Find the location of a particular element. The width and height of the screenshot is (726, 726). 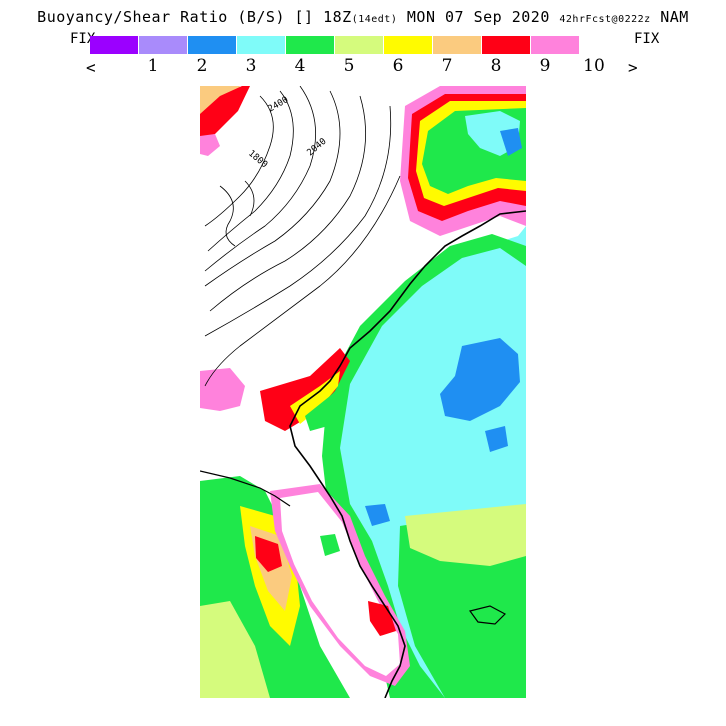

midatlantic-red-strip is located at coordinates (305, 389).